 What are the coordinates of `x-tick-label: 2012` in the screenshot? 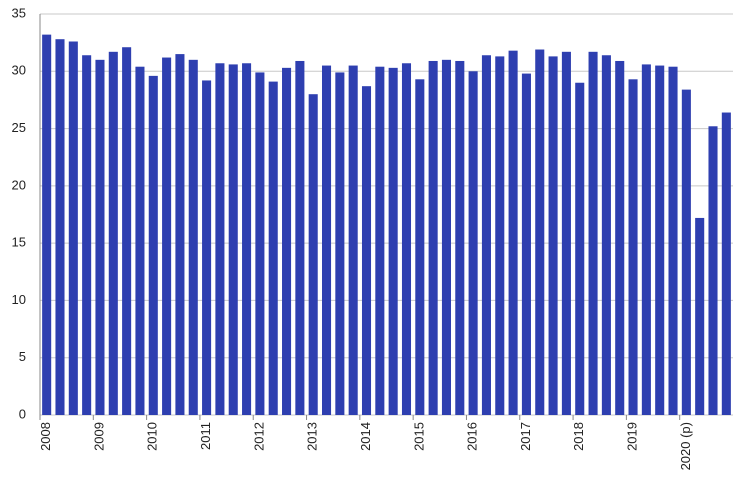 It's located at (258, 436).